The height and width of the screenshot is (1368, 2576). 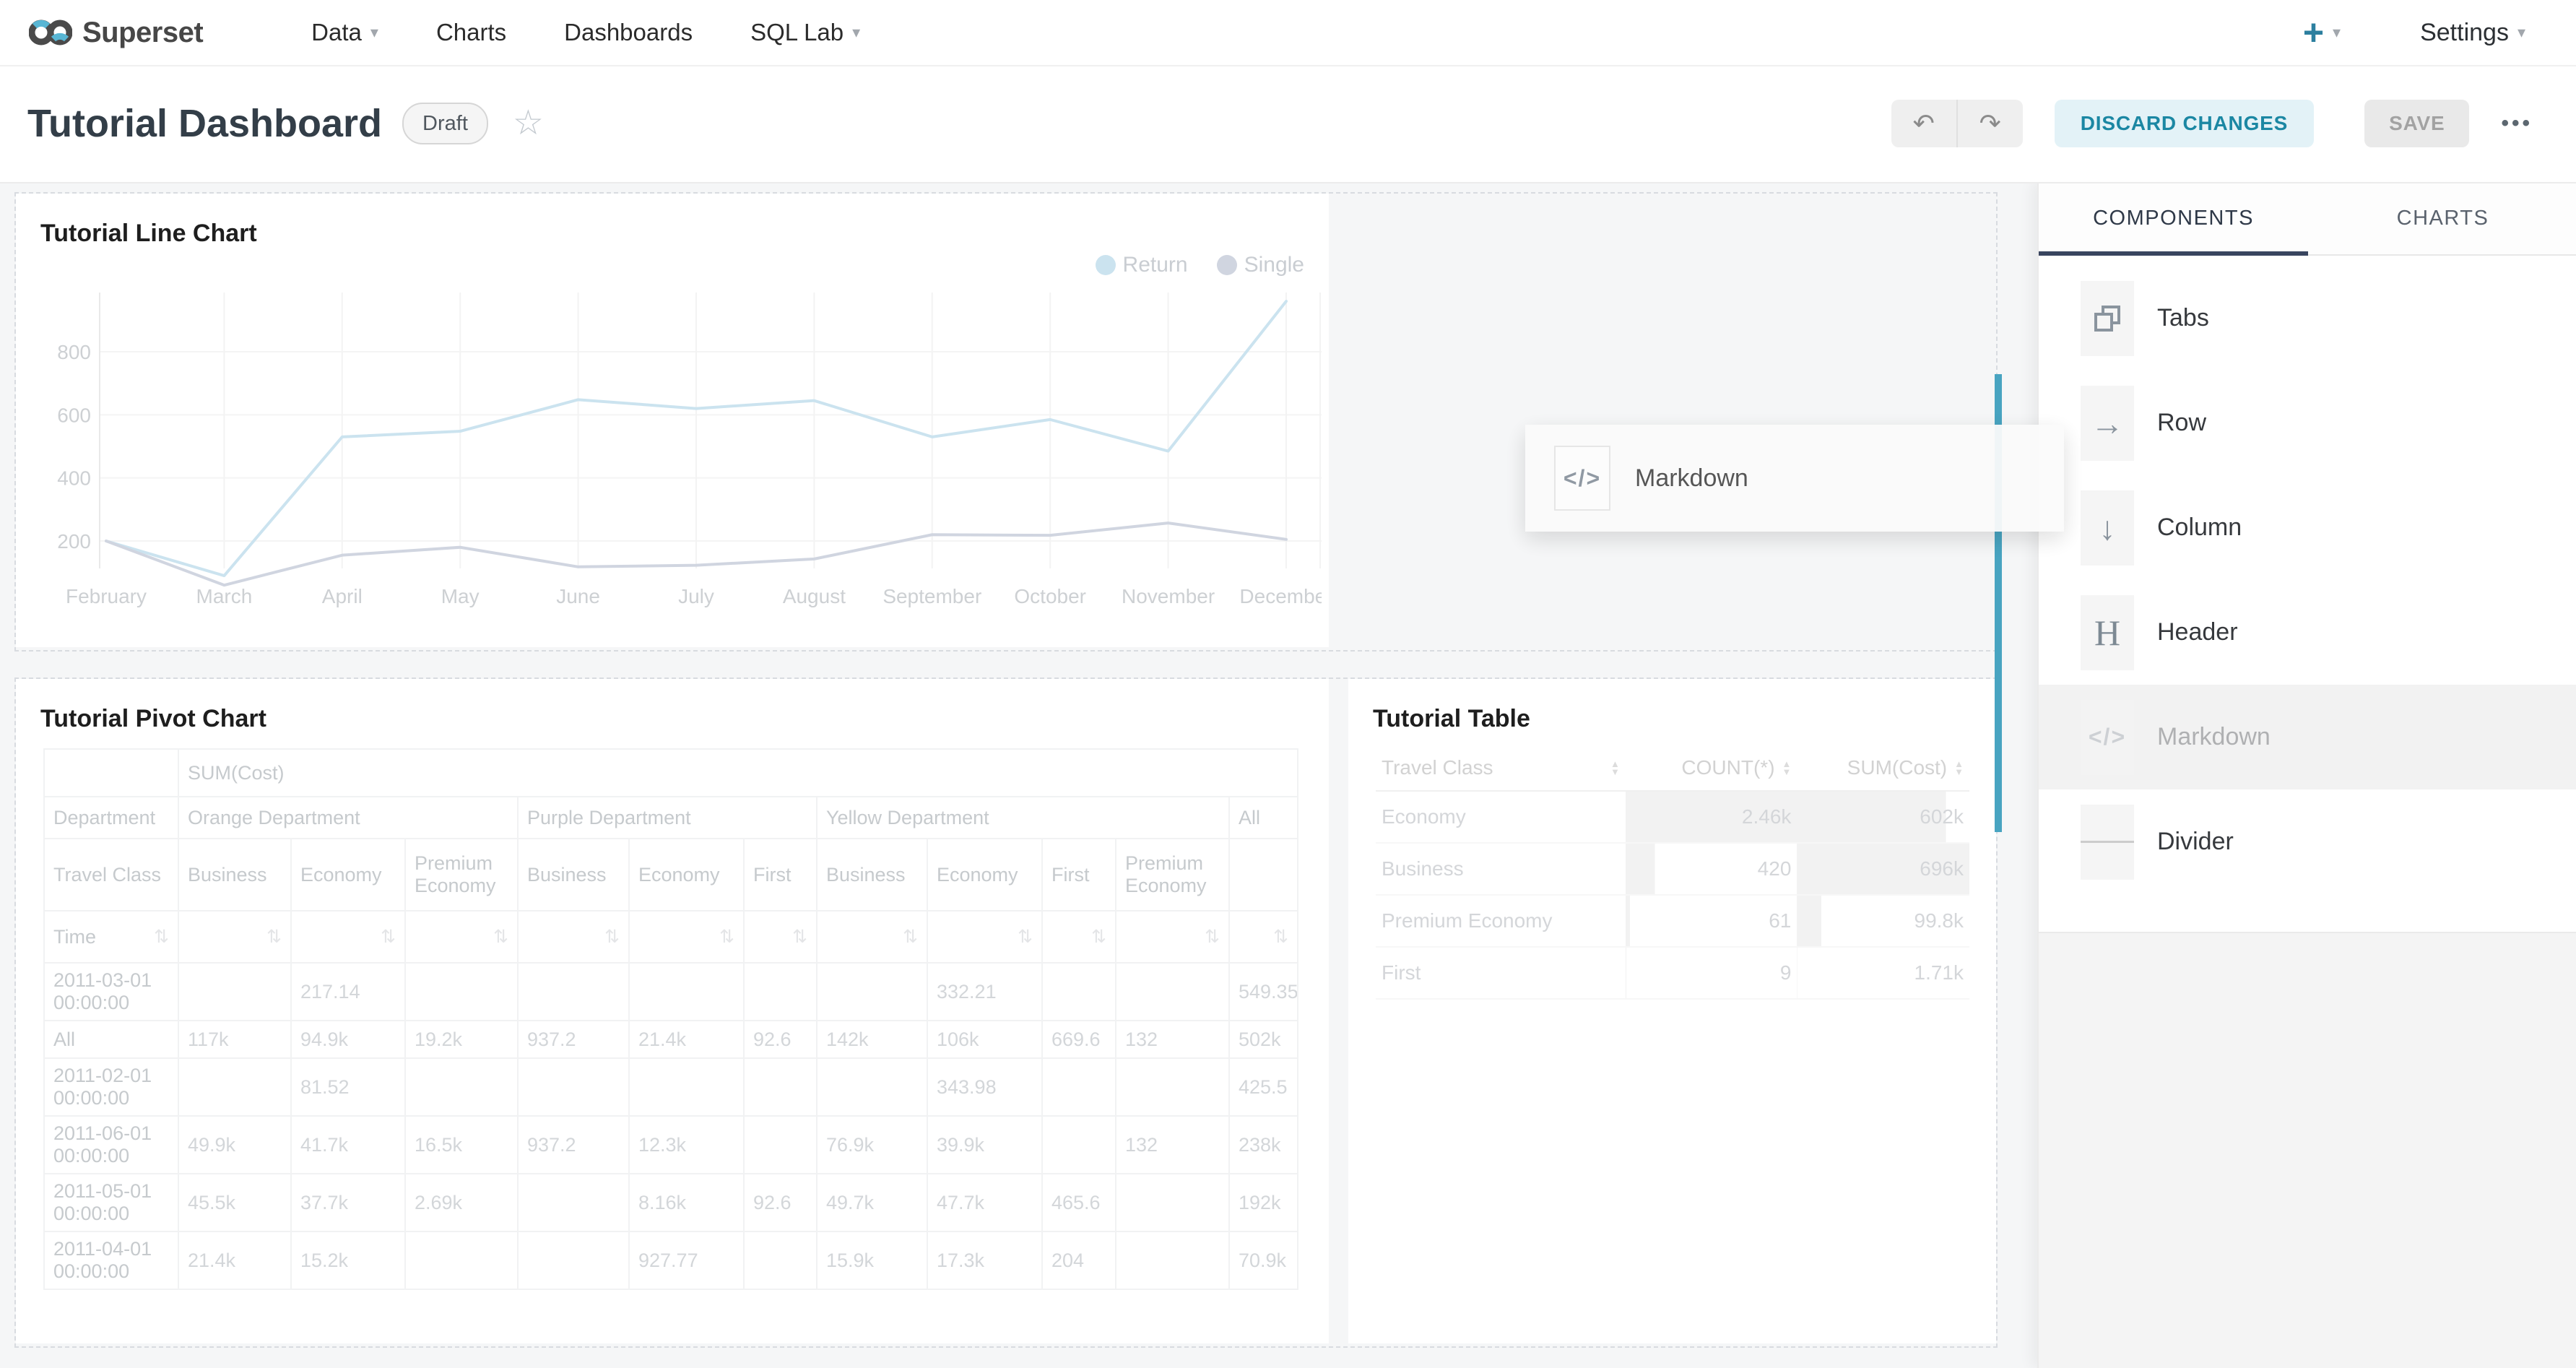 What do you see at coordinates (2214, 736) in the screenshot?
I see `sidebar-item-label: Markdown` at bounding box center [2214, 736].